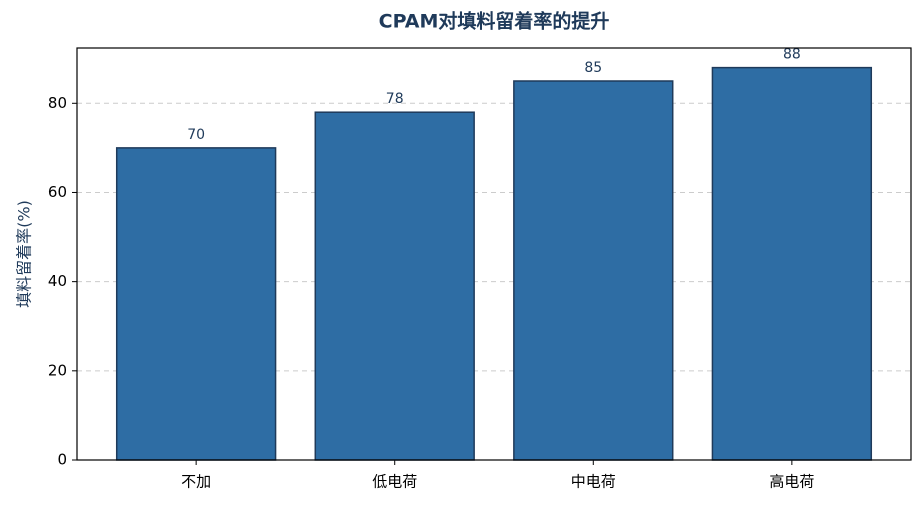 The height and width of the screenshot is (506, 924). I want to click on y-tick-label: 40, so click(57, 281).